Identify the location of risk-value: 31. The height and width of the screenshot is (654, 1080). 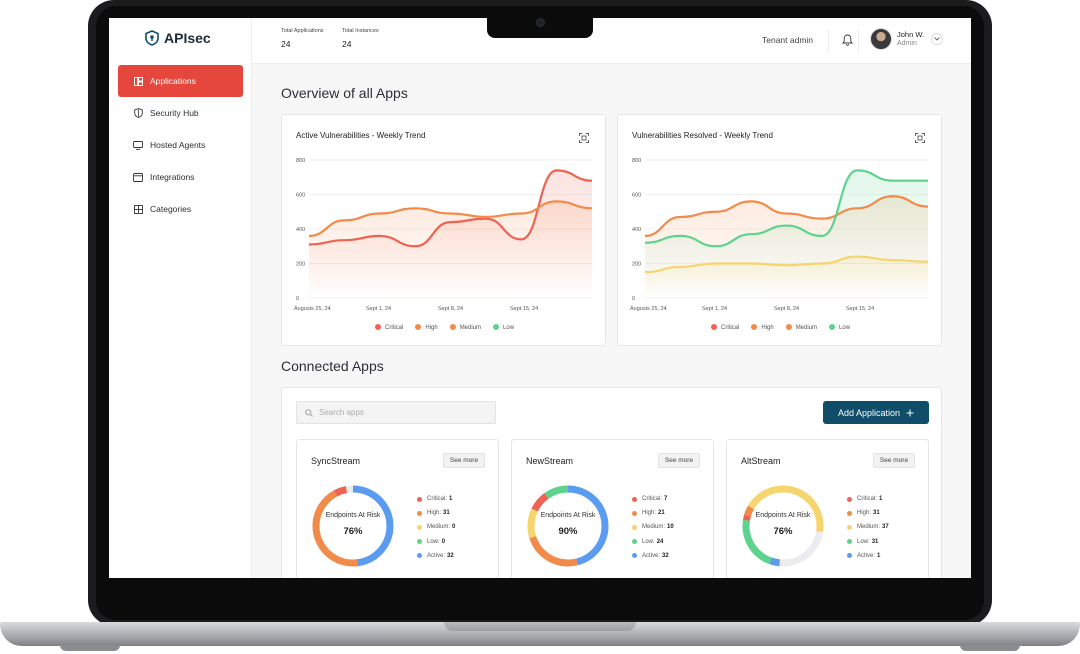
(875, 541).